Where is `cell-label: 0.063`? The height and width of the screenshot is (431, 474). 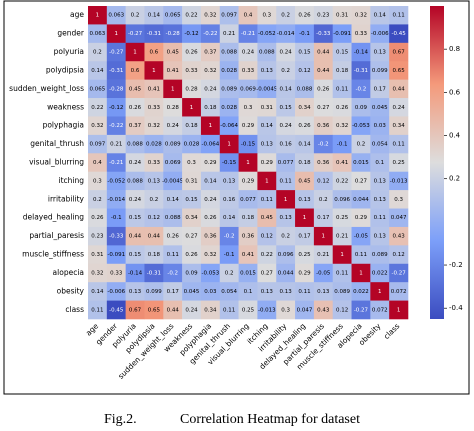
cell-label: 0.063 is located at coordinates (98, 34).